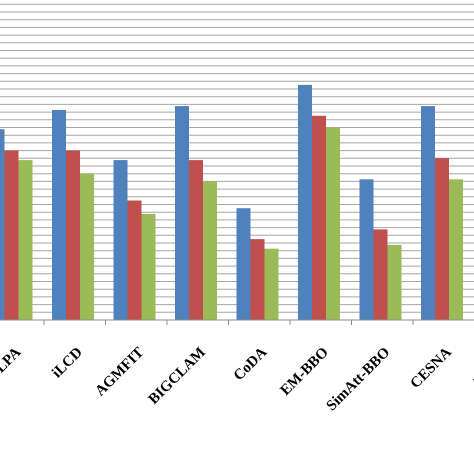 This screenshot has width=474, height=474. I want to click on x-tick-label: iLCD, so click(67, 362).